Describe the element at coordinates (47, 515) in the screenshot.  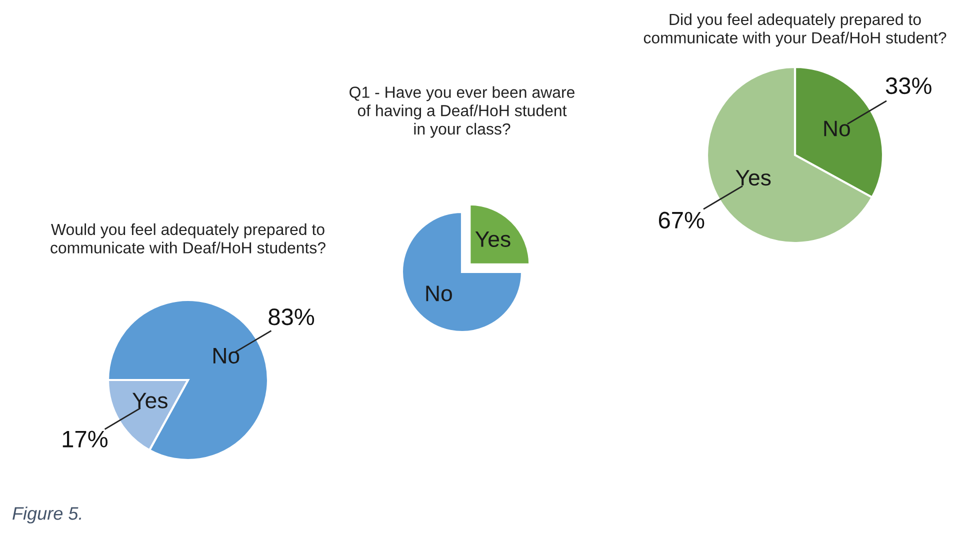
I see `caption: Figure 5.` at that location.